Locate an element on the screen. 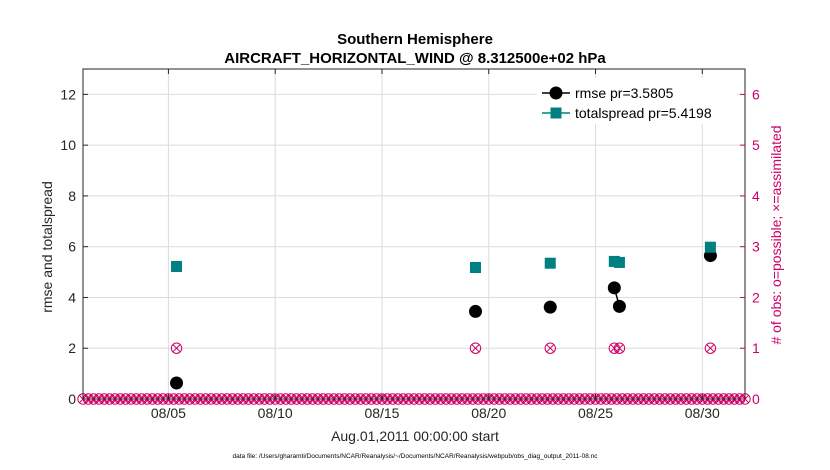 The width and height of the screenshot is (830, 470). x-tick-label: 08/25 is located at coordinates (595, 413).